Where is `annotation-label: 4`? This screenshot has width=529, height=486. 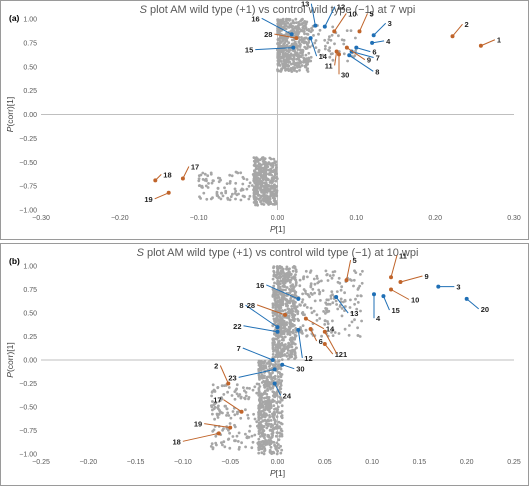 annotation-label: 4 is located at coordinates (388, 41).